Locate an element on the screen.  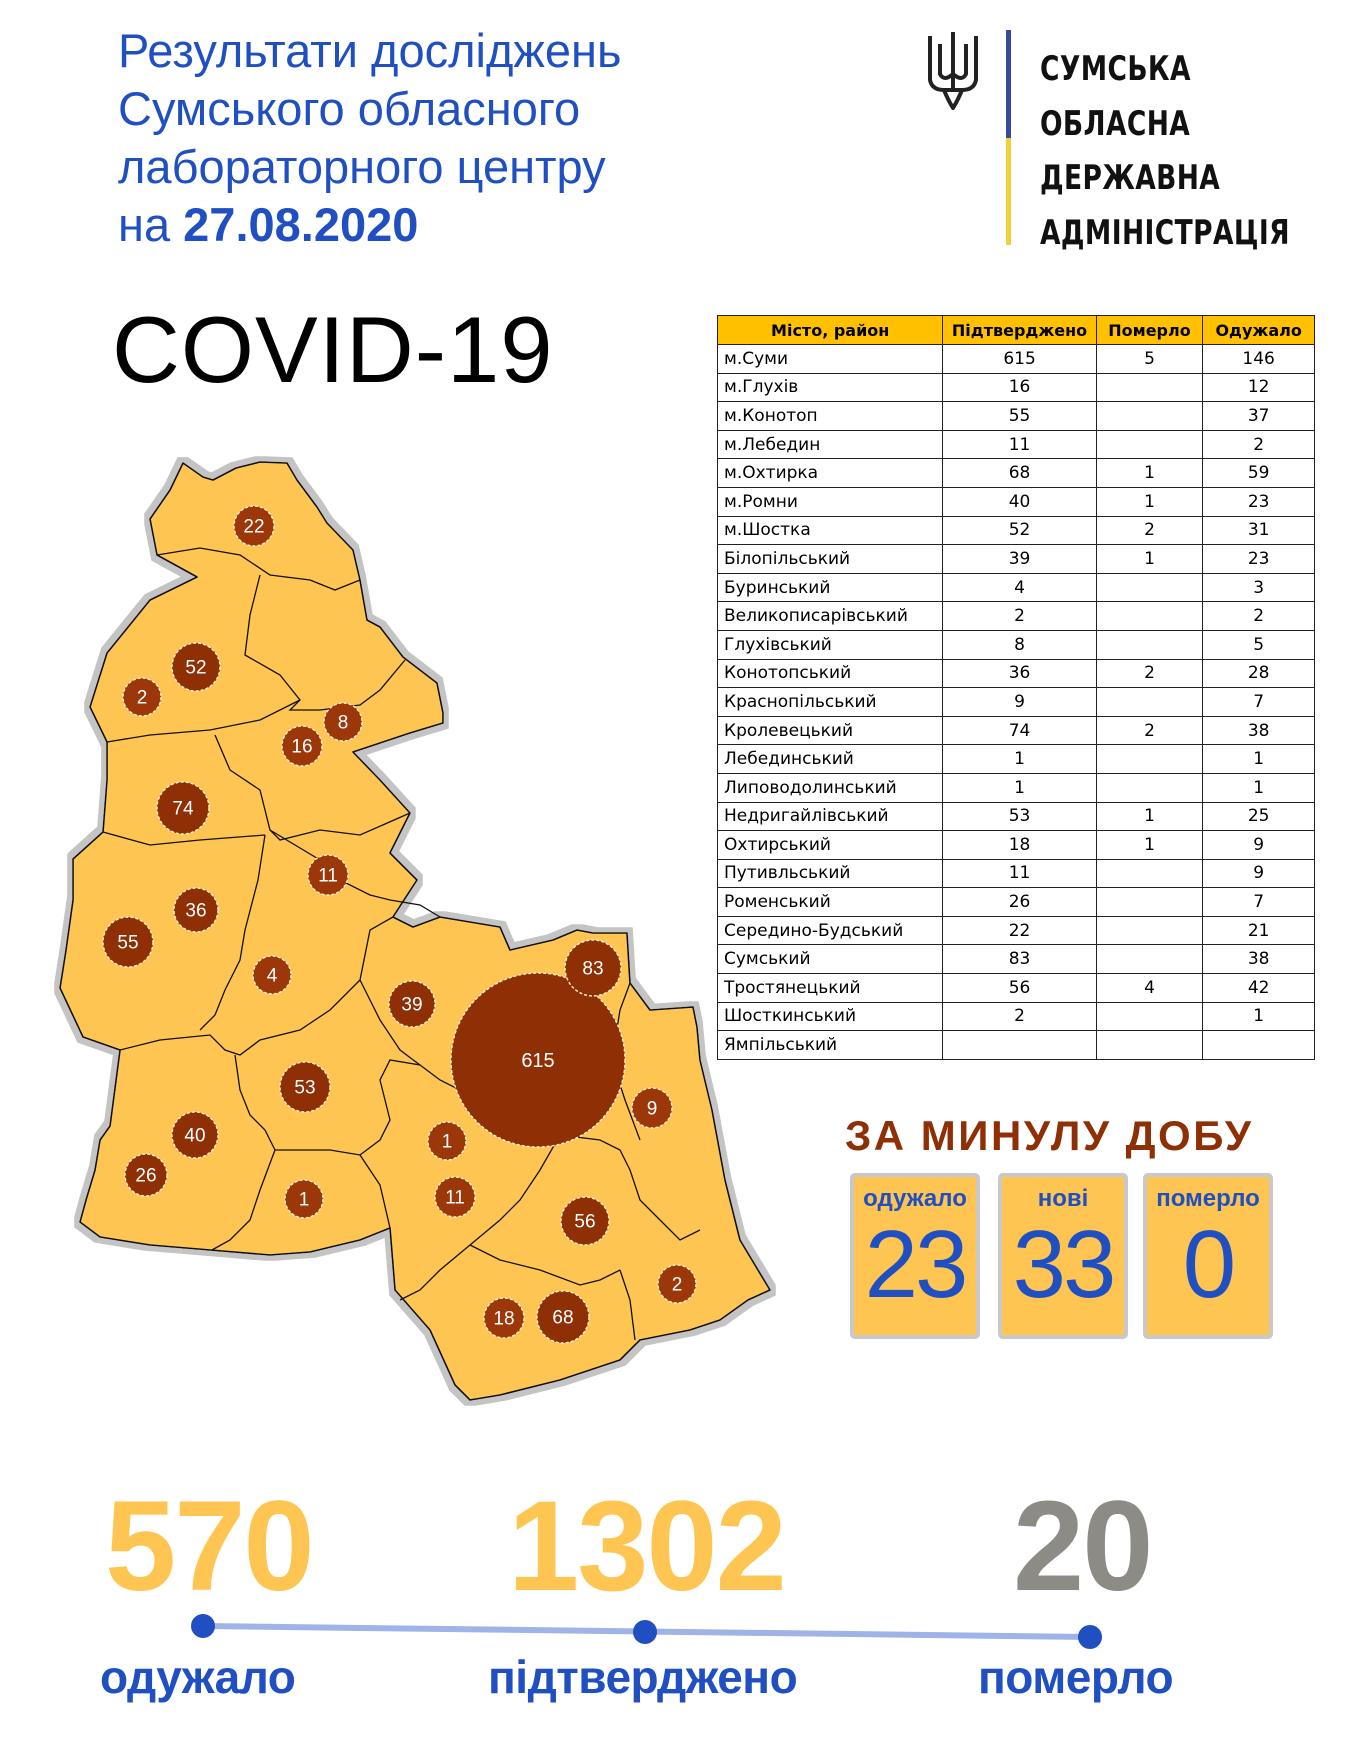
timeline-dot-confirmed is located at coordinates (645, 1632).